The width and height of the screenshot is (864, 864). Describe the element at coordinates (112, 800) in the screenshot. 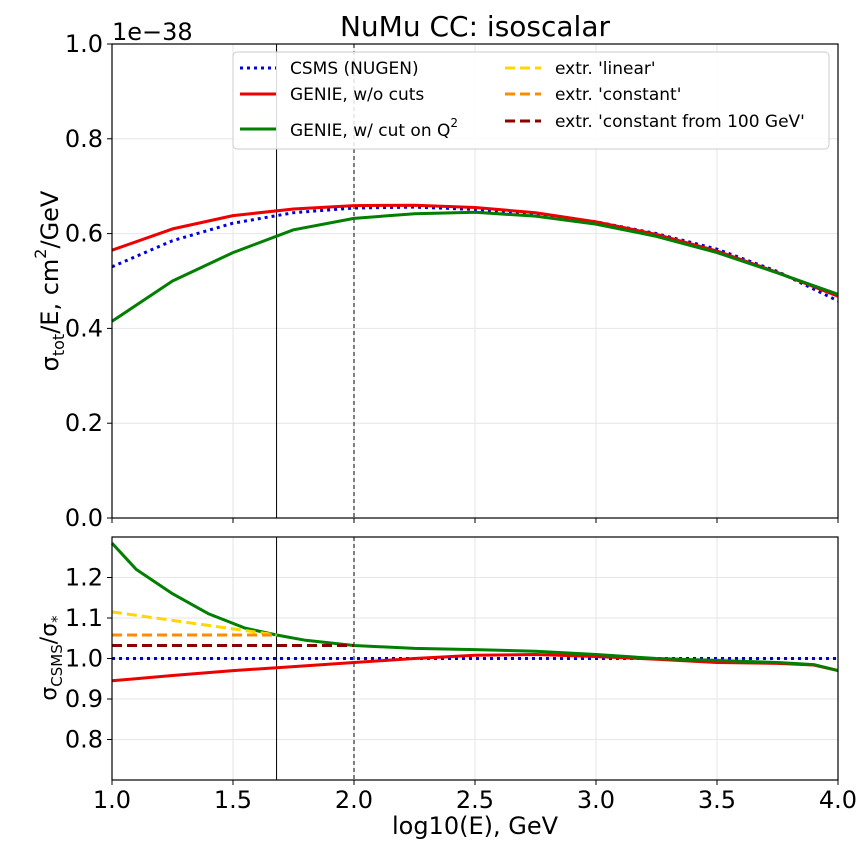

I see `x-tick-label-0: 1.0` at that location.